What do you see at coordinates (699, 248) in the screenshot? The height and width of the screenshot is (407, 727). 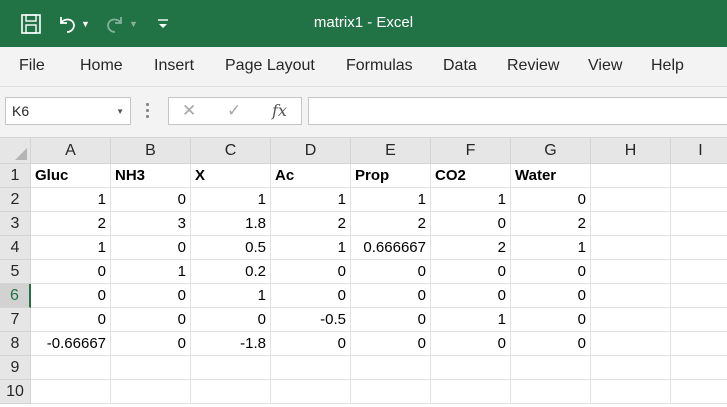 I see `cell-i4` at bounding box center [699, 248].